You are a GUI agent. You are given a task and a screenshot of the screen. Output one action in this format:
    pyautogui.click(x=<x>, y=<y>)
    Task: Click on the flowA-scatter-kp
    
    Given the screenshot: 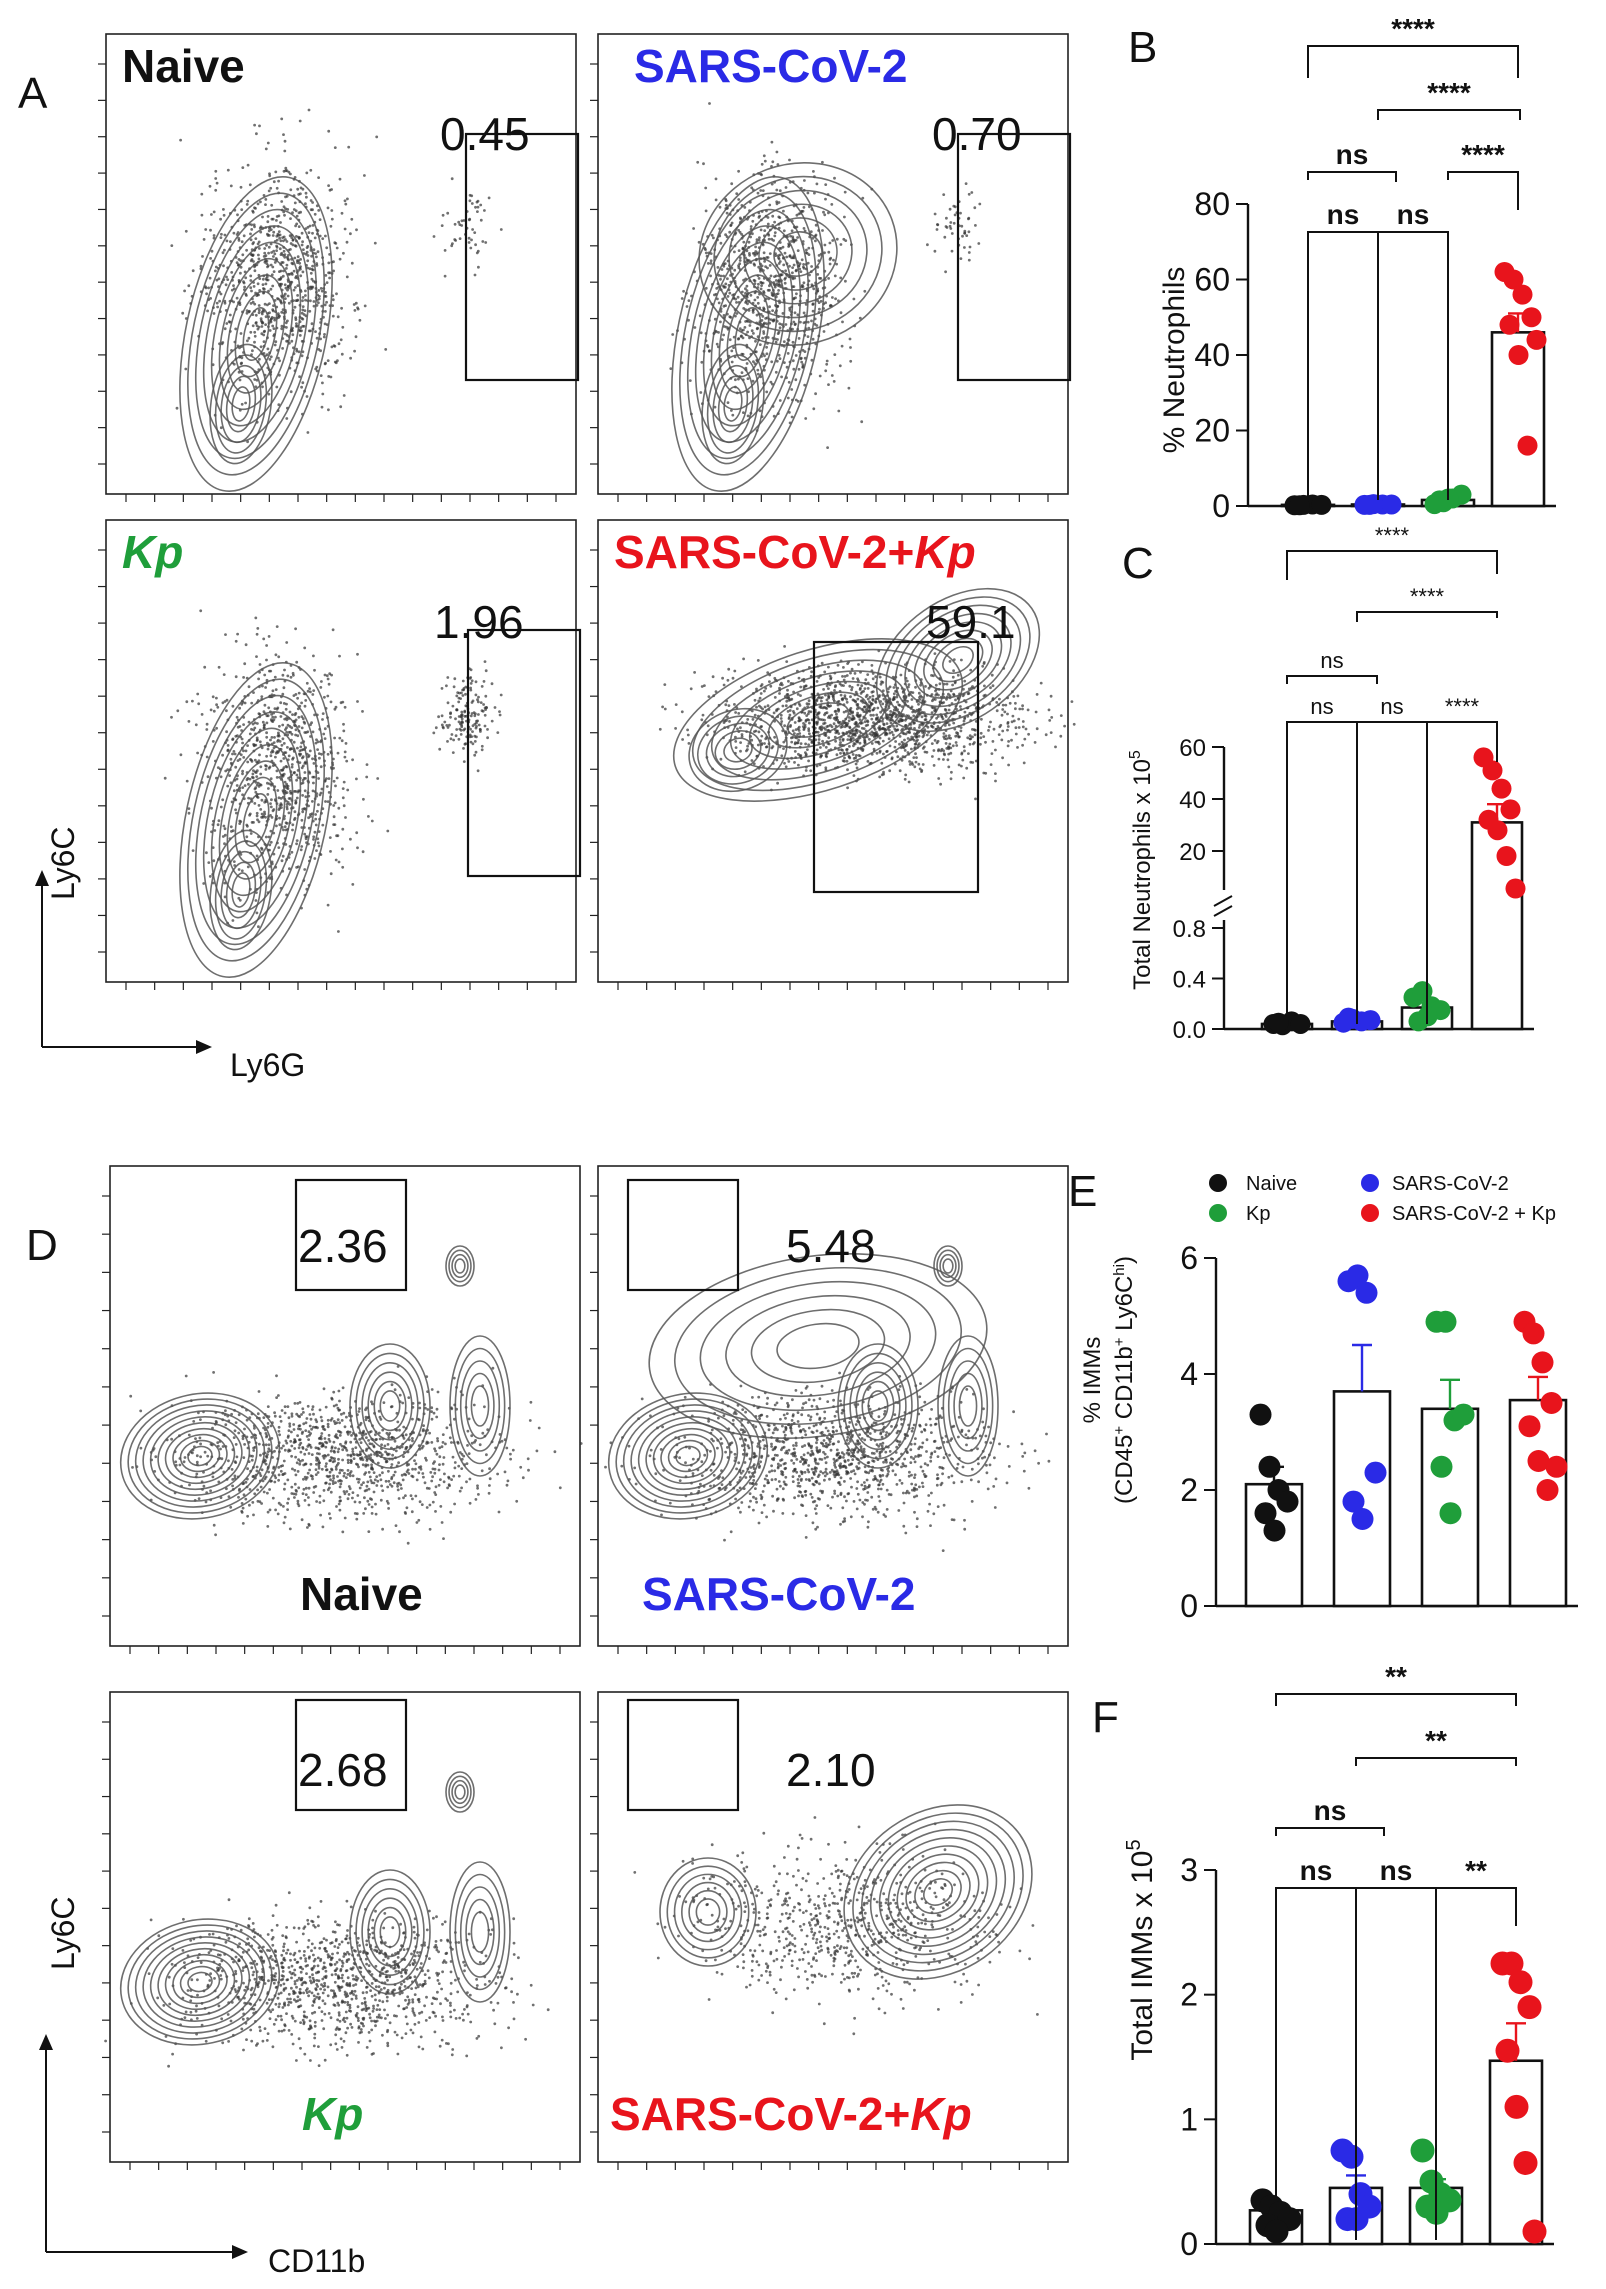 What is the action you would take?
    pyautogui.click(x=276, y=771)
    